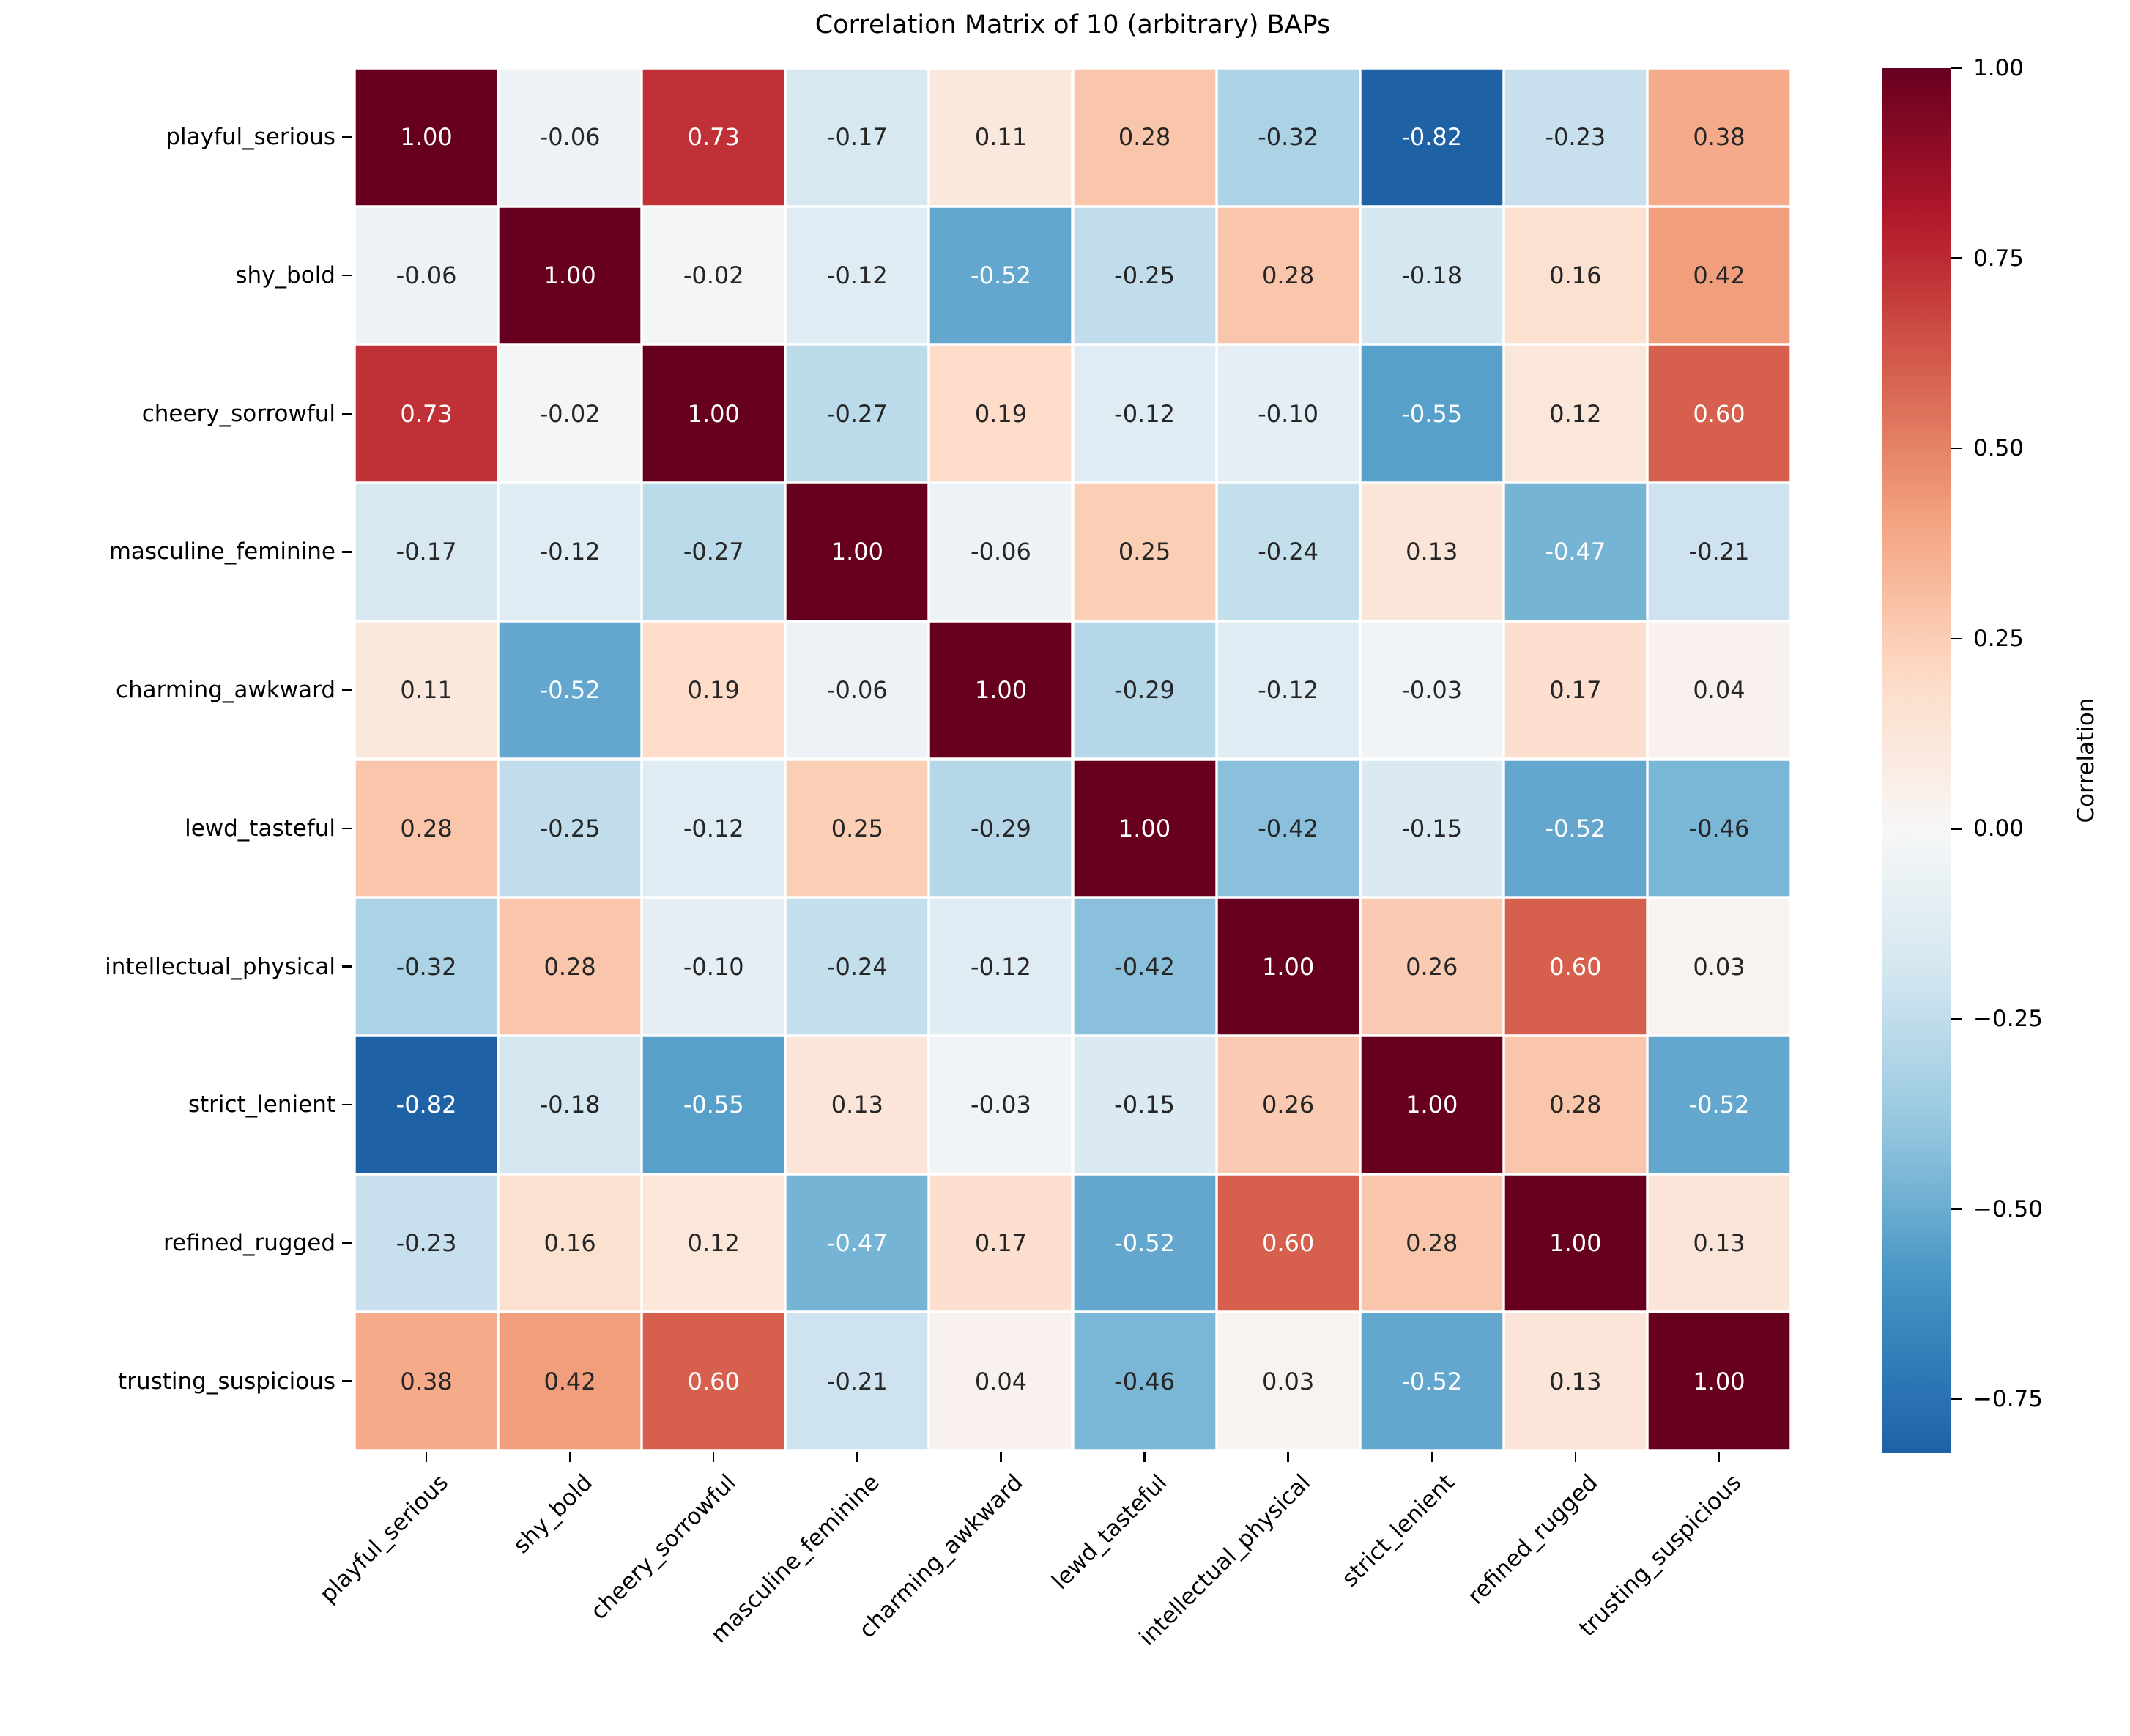 Image resolution: width=2130 pixels, height=1736 pixels. What do you see at coordinates (2008, 1209) in the screenshot?
I see `colorbar-tick-label: −0.50` at bounding box center [2008, 1209].